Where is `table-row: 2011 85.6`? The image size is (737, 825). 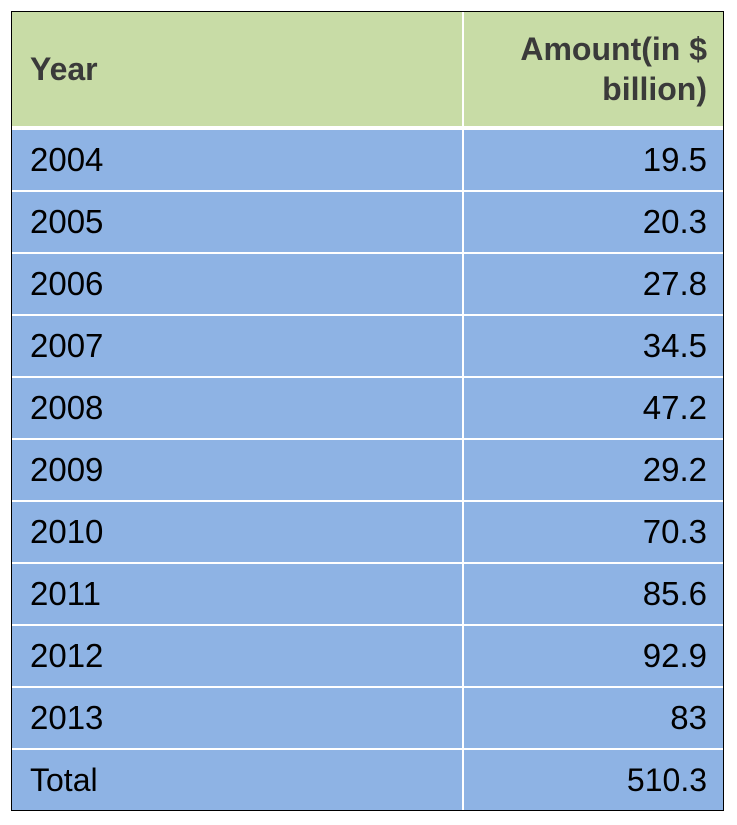 table-row: 2011 85.6 is located at coordinates (367, 593).